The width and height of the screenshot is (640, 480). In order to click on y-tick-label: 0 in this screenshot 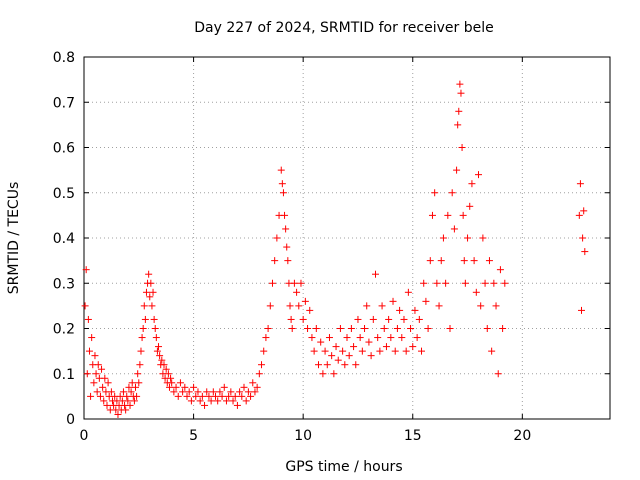, I will do `click(70, 420)`.